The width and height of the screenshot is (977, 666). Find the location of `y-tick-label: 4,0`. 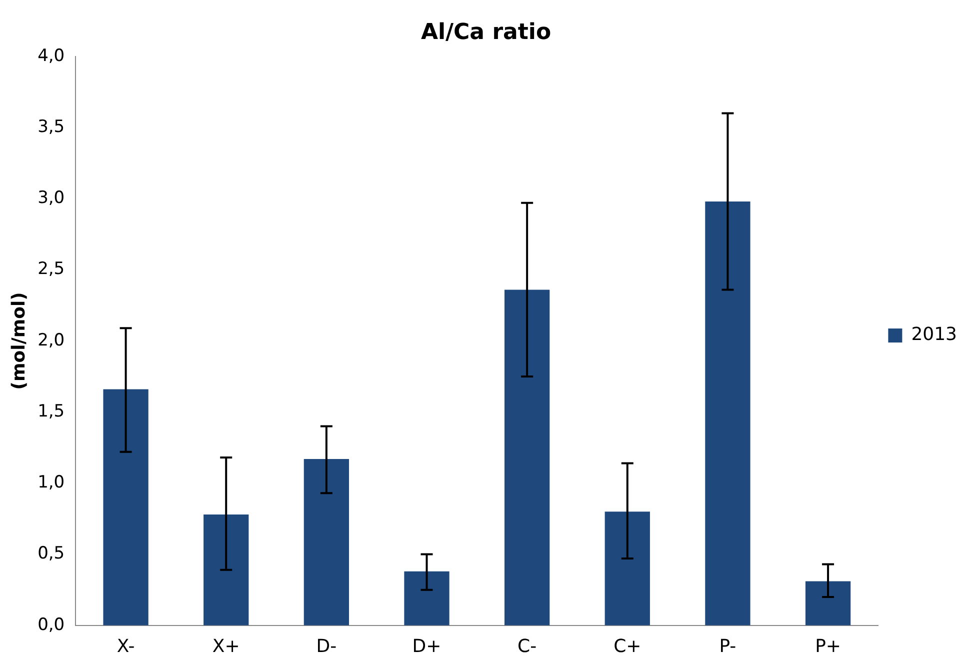

y-tick-label: 4,0 is located at coordinates (51, 56).